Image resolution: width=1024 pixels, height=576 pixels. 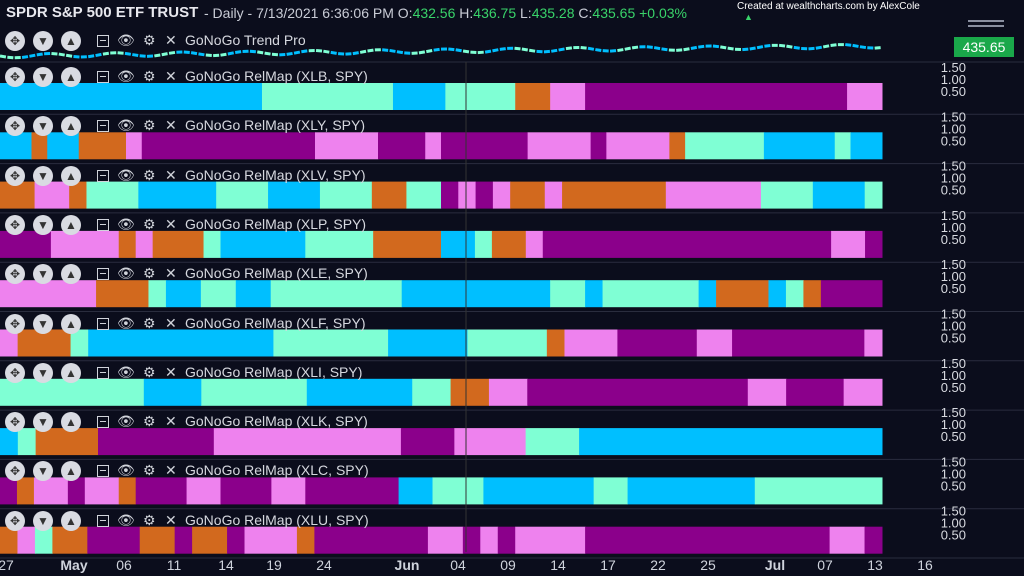 I want to click on relmap-panel-title: GoNoGo RelMap (XLV, SPY), so click(x=275, y=174).